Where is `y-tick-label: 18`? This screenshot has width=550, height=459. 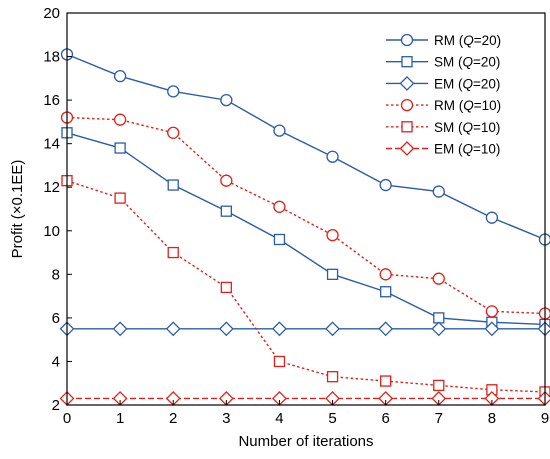
y-tick-label: 18 is located at coordinates (51, 57).